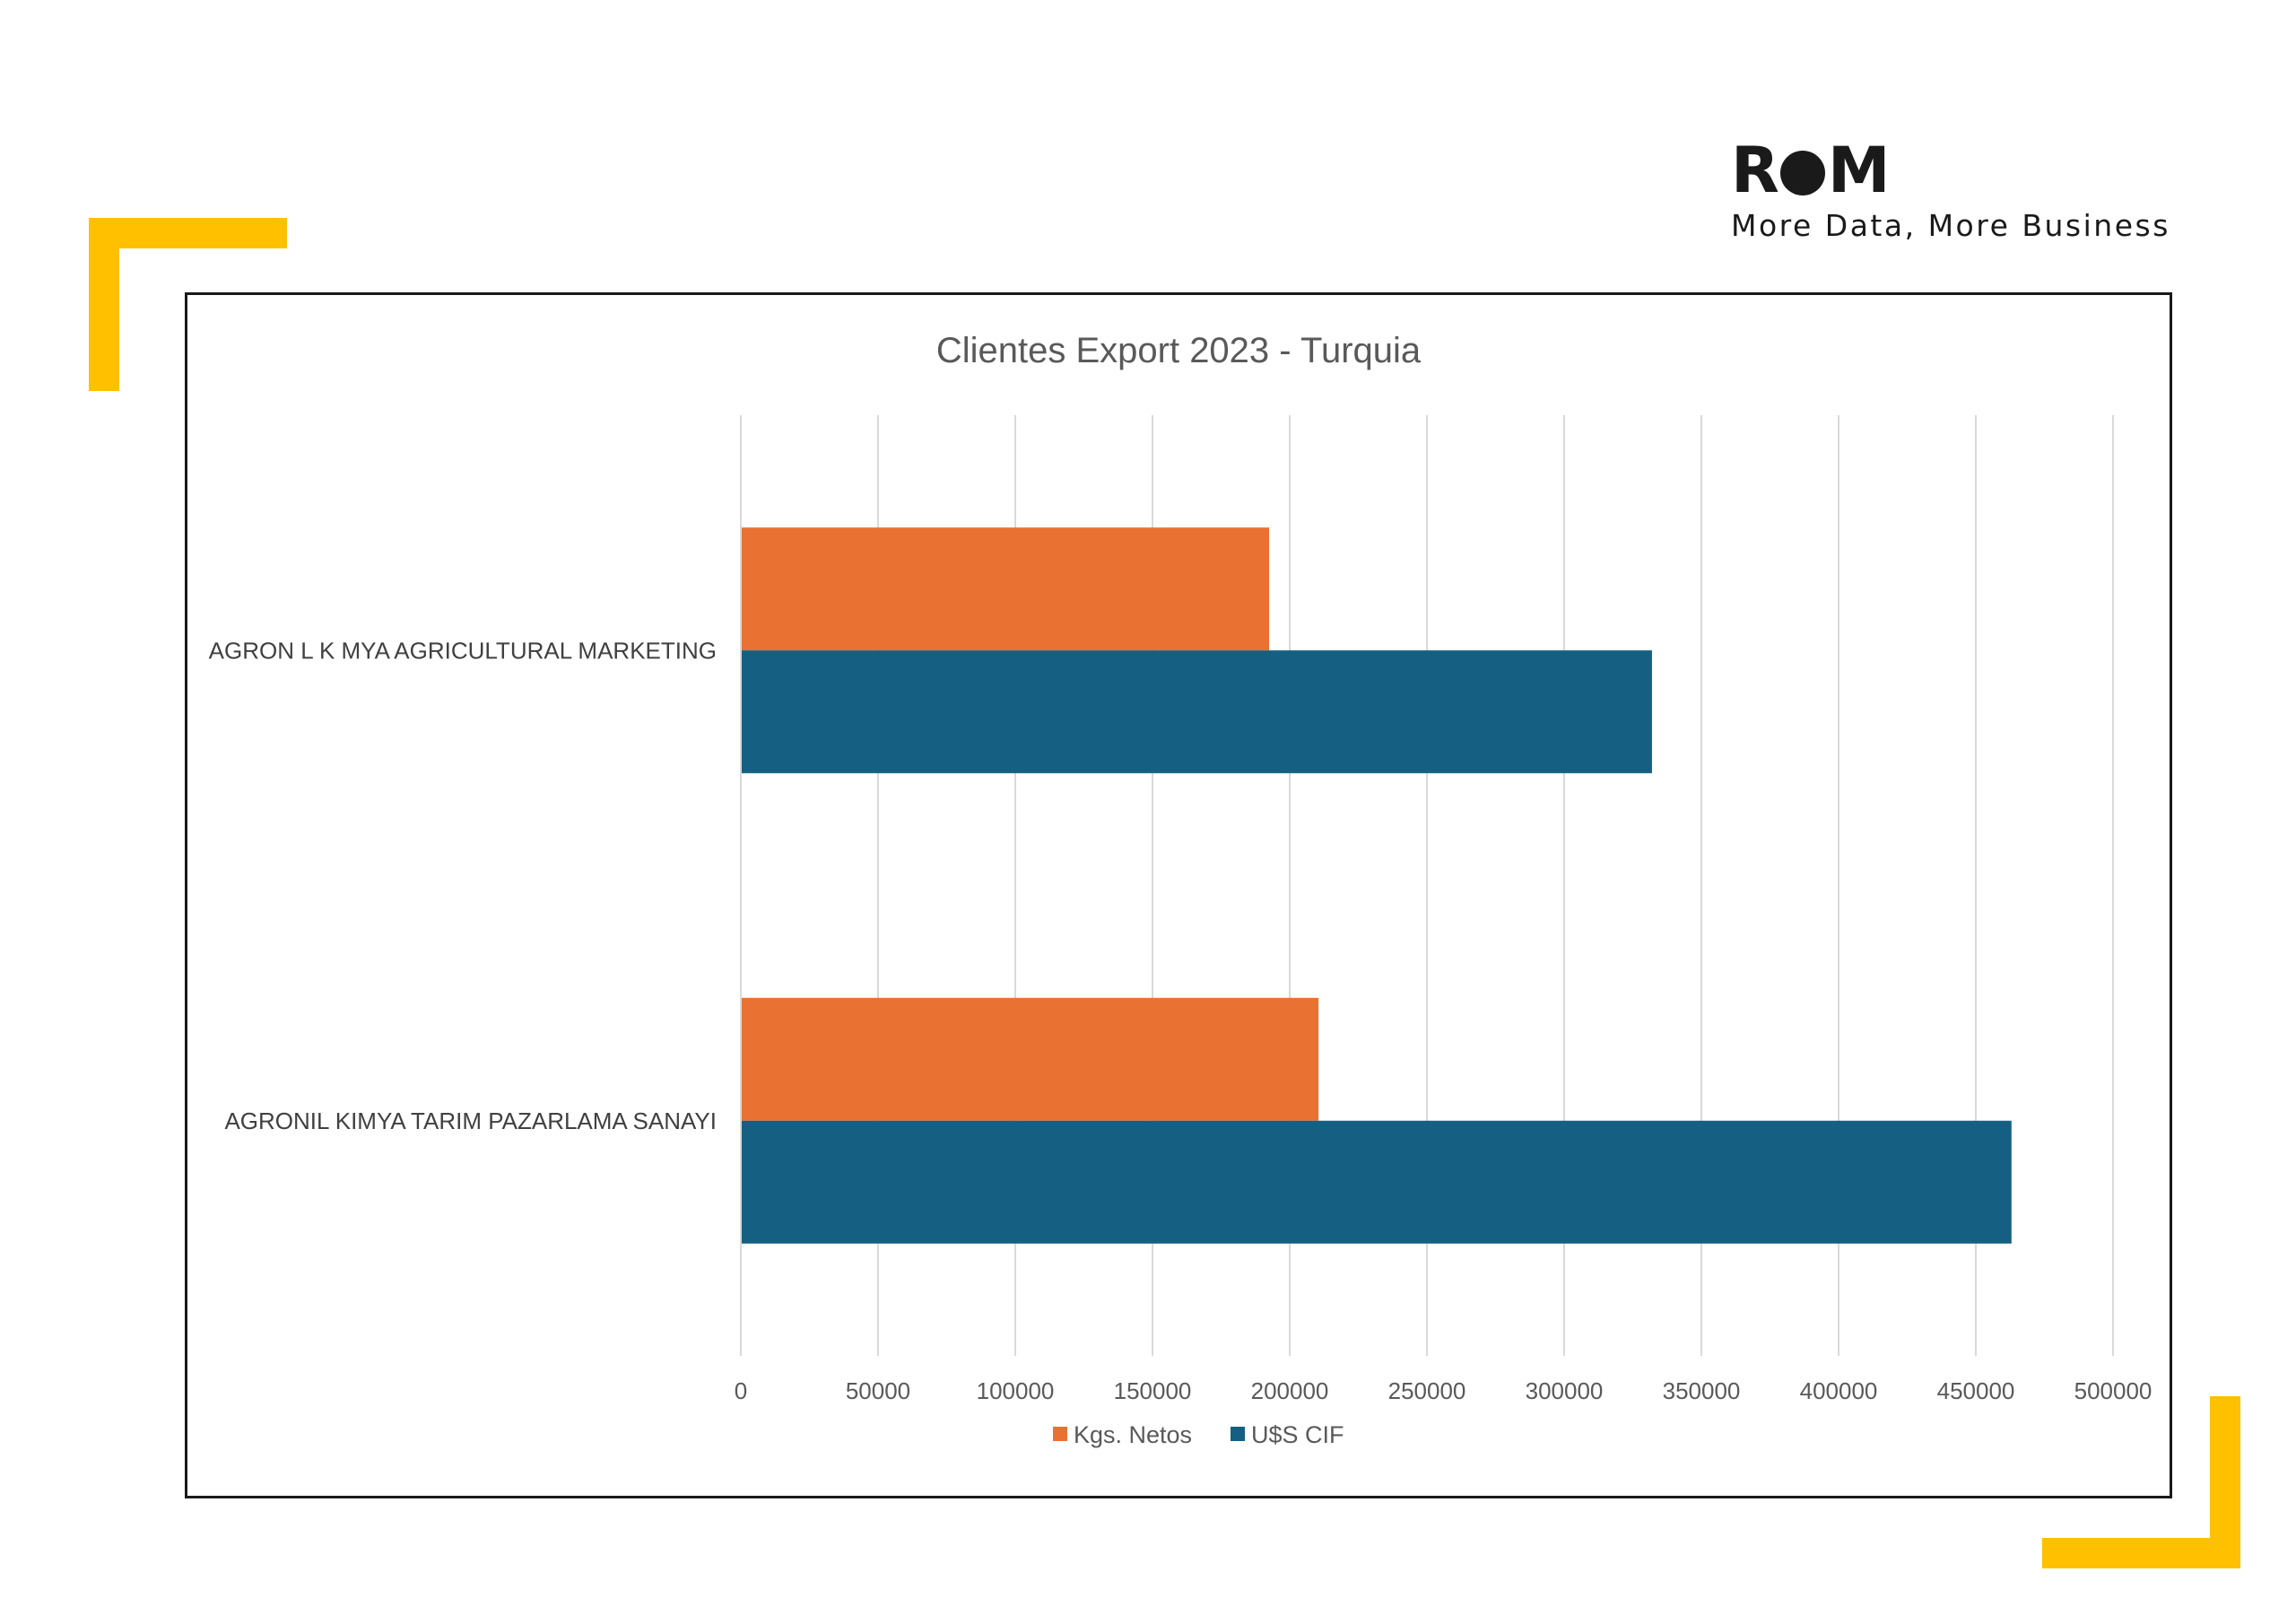 The image size is (2296, 1624). I want to click on chart-title: Clientes Export 2023 - Turquia, so click(1179, 350).